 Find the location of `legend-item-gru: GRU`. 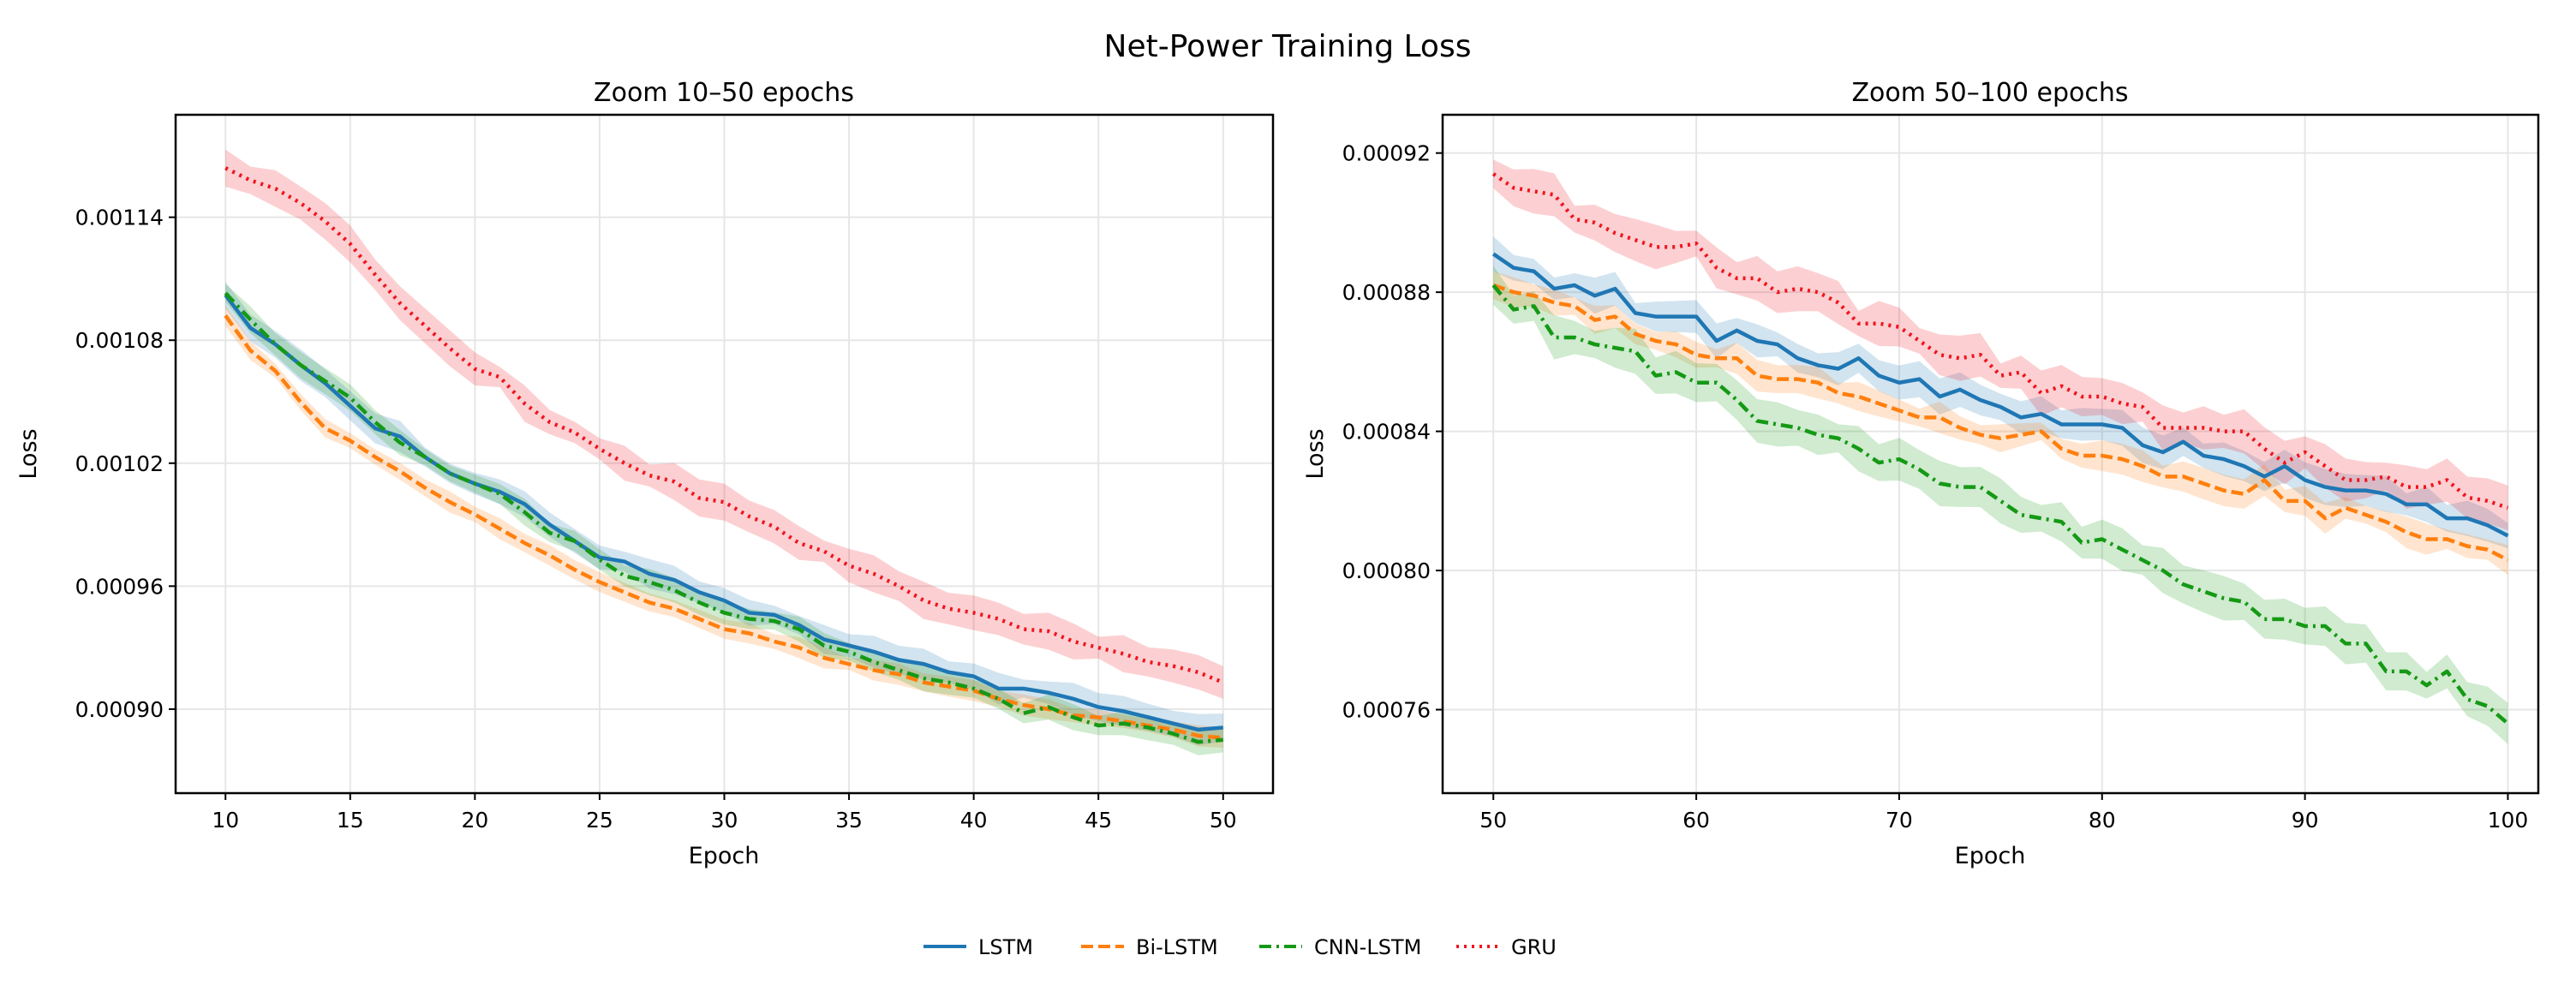

legend-item-gru: GRU is located at coordinates (1506, 947).